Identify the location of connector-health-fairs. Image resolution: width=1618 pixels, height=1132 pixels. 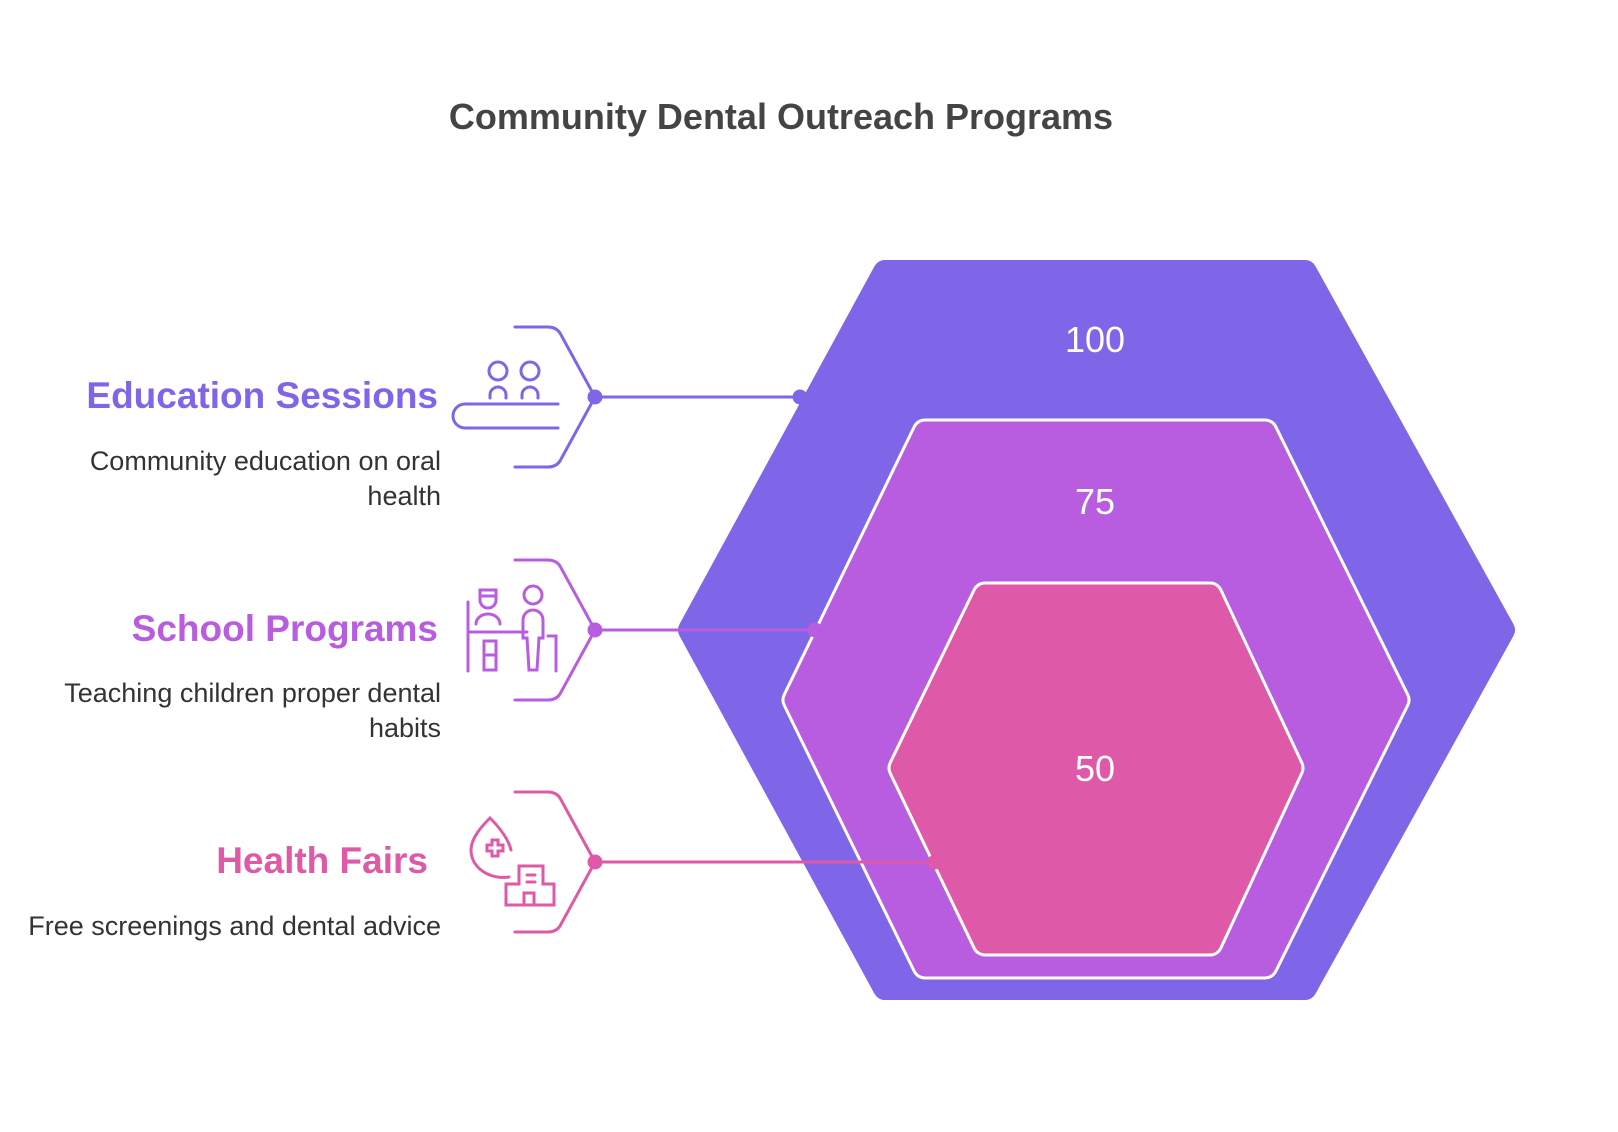
(728, 862).